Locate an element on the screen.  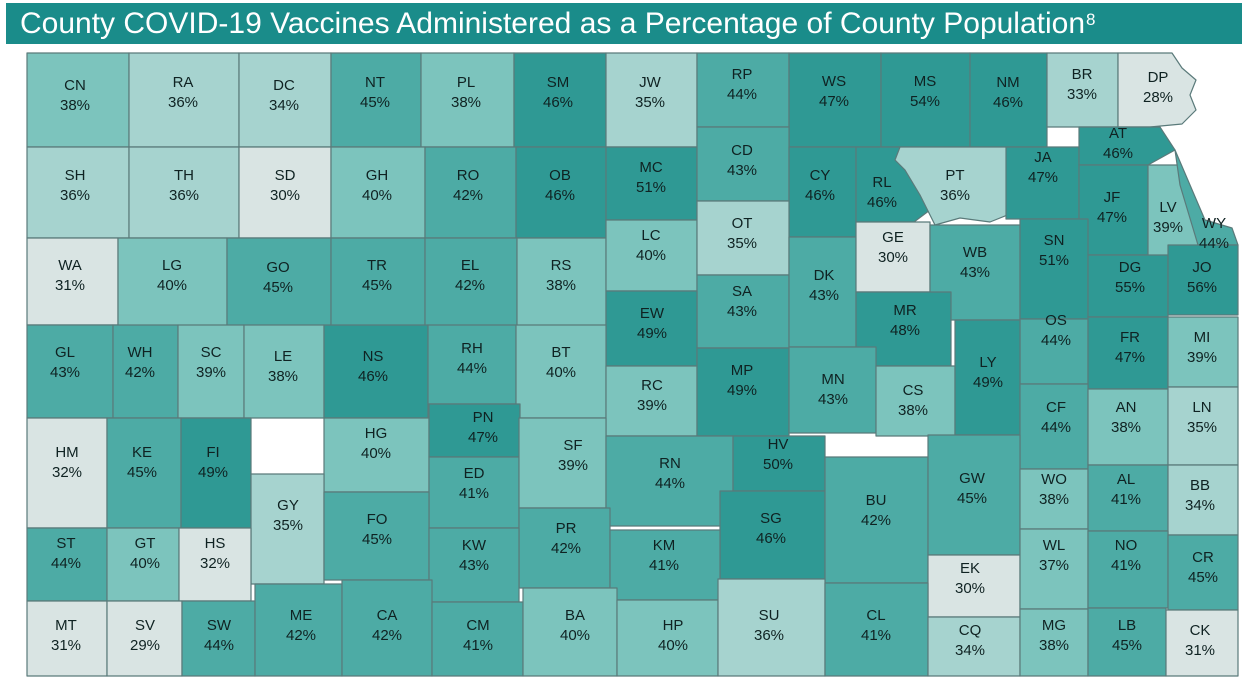
county-code-rp: RP is located at coordinates (742, 74).